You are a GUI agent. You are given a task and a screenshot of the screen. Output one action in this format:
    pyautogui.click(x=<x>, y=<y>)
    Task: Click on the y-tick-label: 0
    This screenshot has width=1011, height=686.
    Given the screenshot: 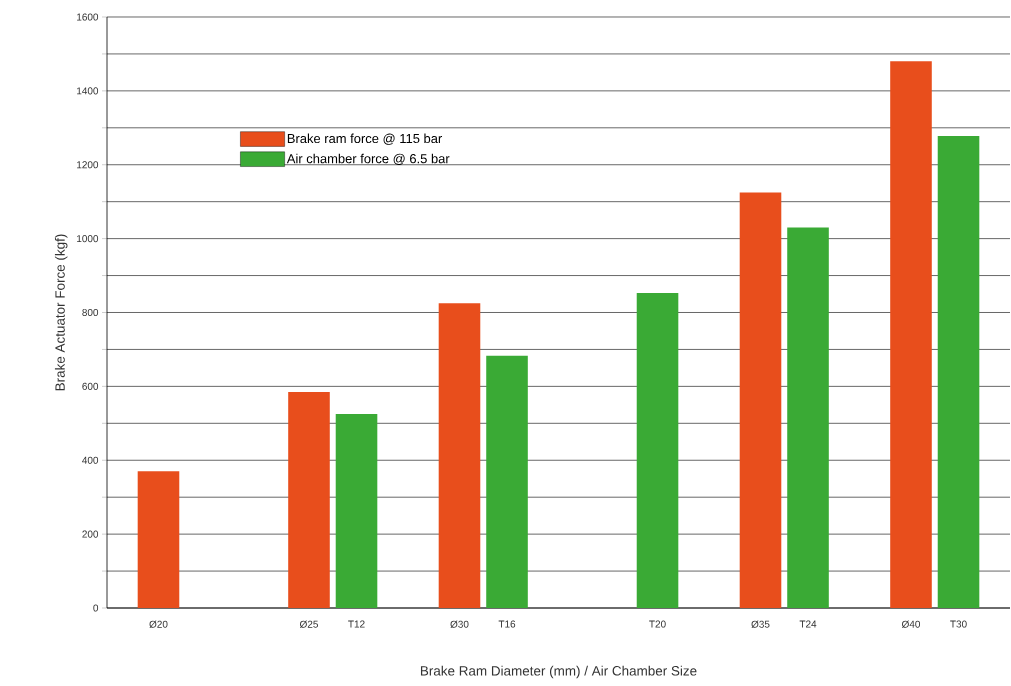 What is the action you would take?
    pyautogui.click(x=96, y=608)
    